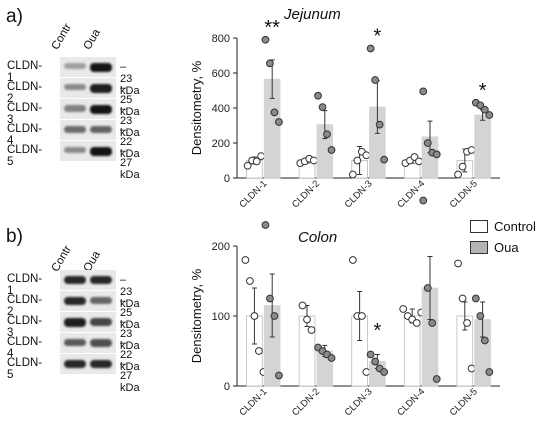 This screenshot has height=430, width=550. What do you see at coordinates (359, 402) in the screenshot?
I see `x-tick-label: CLDN-3` at bounding box center [359, 402].